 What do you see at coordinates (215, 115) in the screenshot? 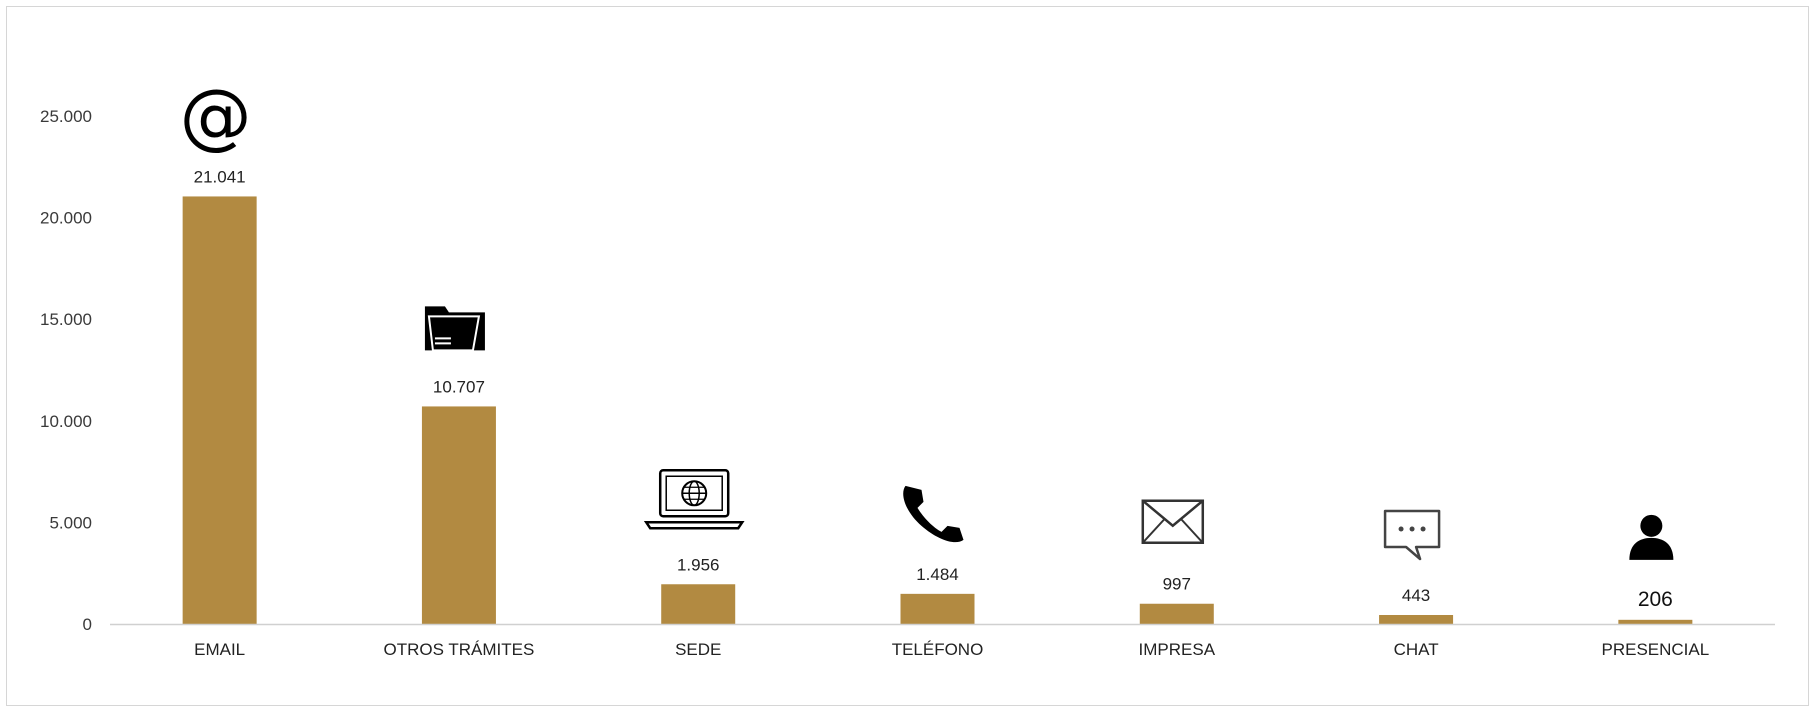
I see `at-sign-icon` at bounding box center [215, 115].